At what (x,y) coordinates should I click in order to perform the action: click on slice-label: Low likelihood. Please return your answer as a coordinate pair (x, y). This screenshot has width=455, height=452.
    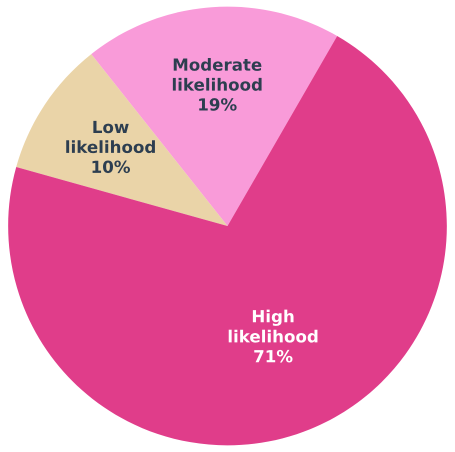
    Looking at the image, I should click on (110, 137).